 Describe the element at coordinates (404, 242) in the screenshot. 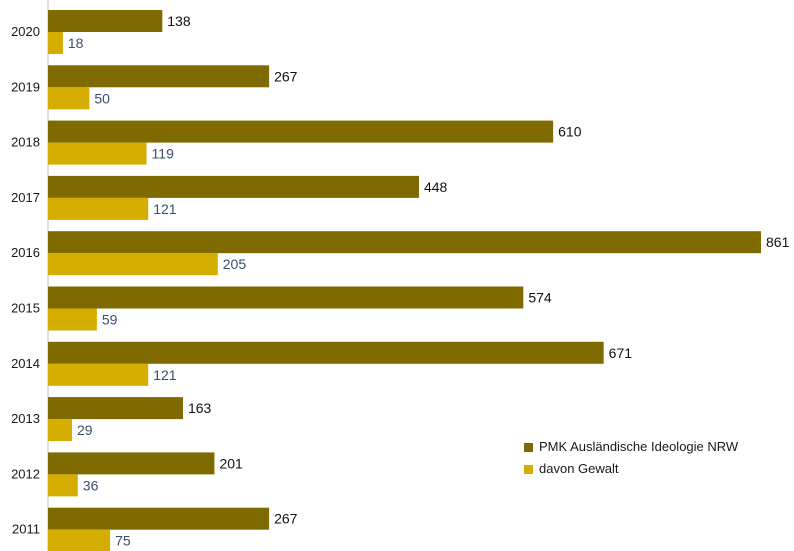

I see `bar-pmk-2016` at that location.